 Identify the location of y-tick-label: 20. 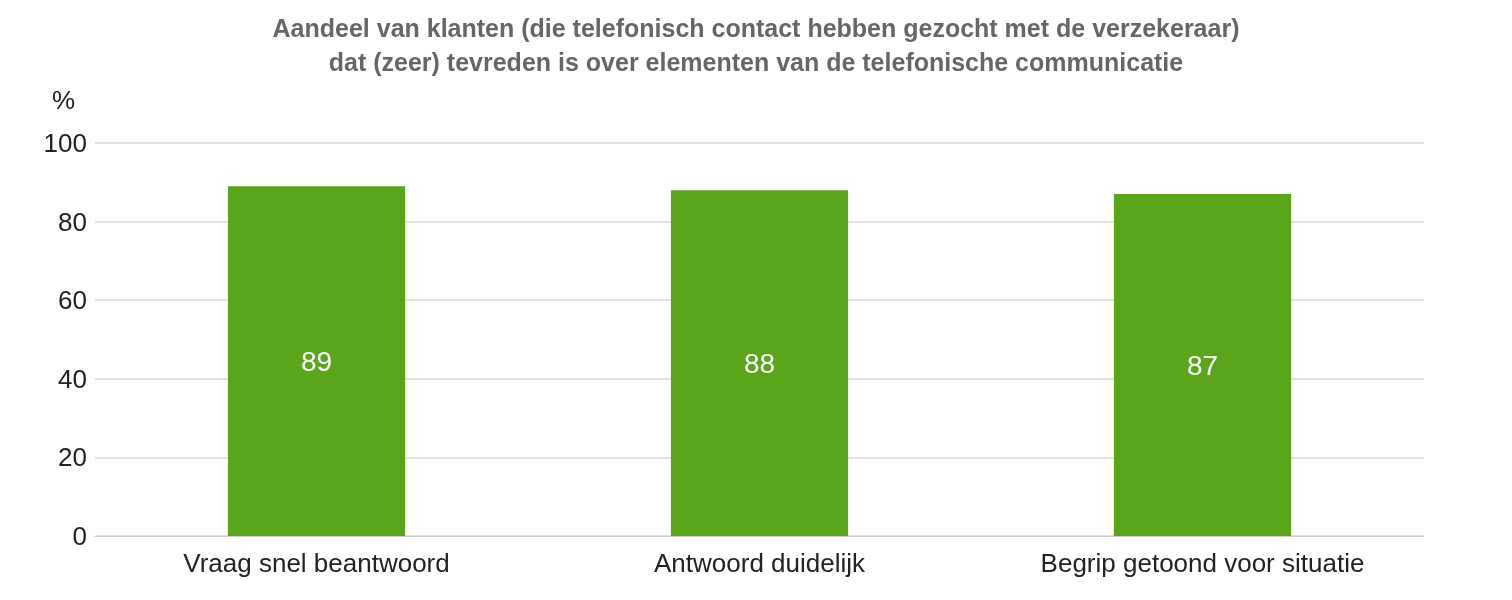
(72, 457).